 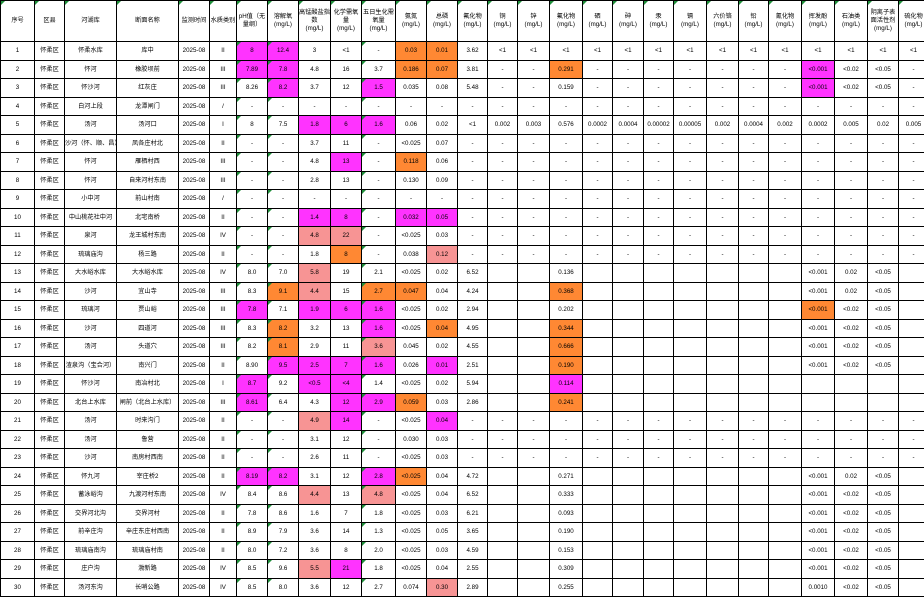 I want to click on table-cell: 2.94, so click(x=473, y=310).